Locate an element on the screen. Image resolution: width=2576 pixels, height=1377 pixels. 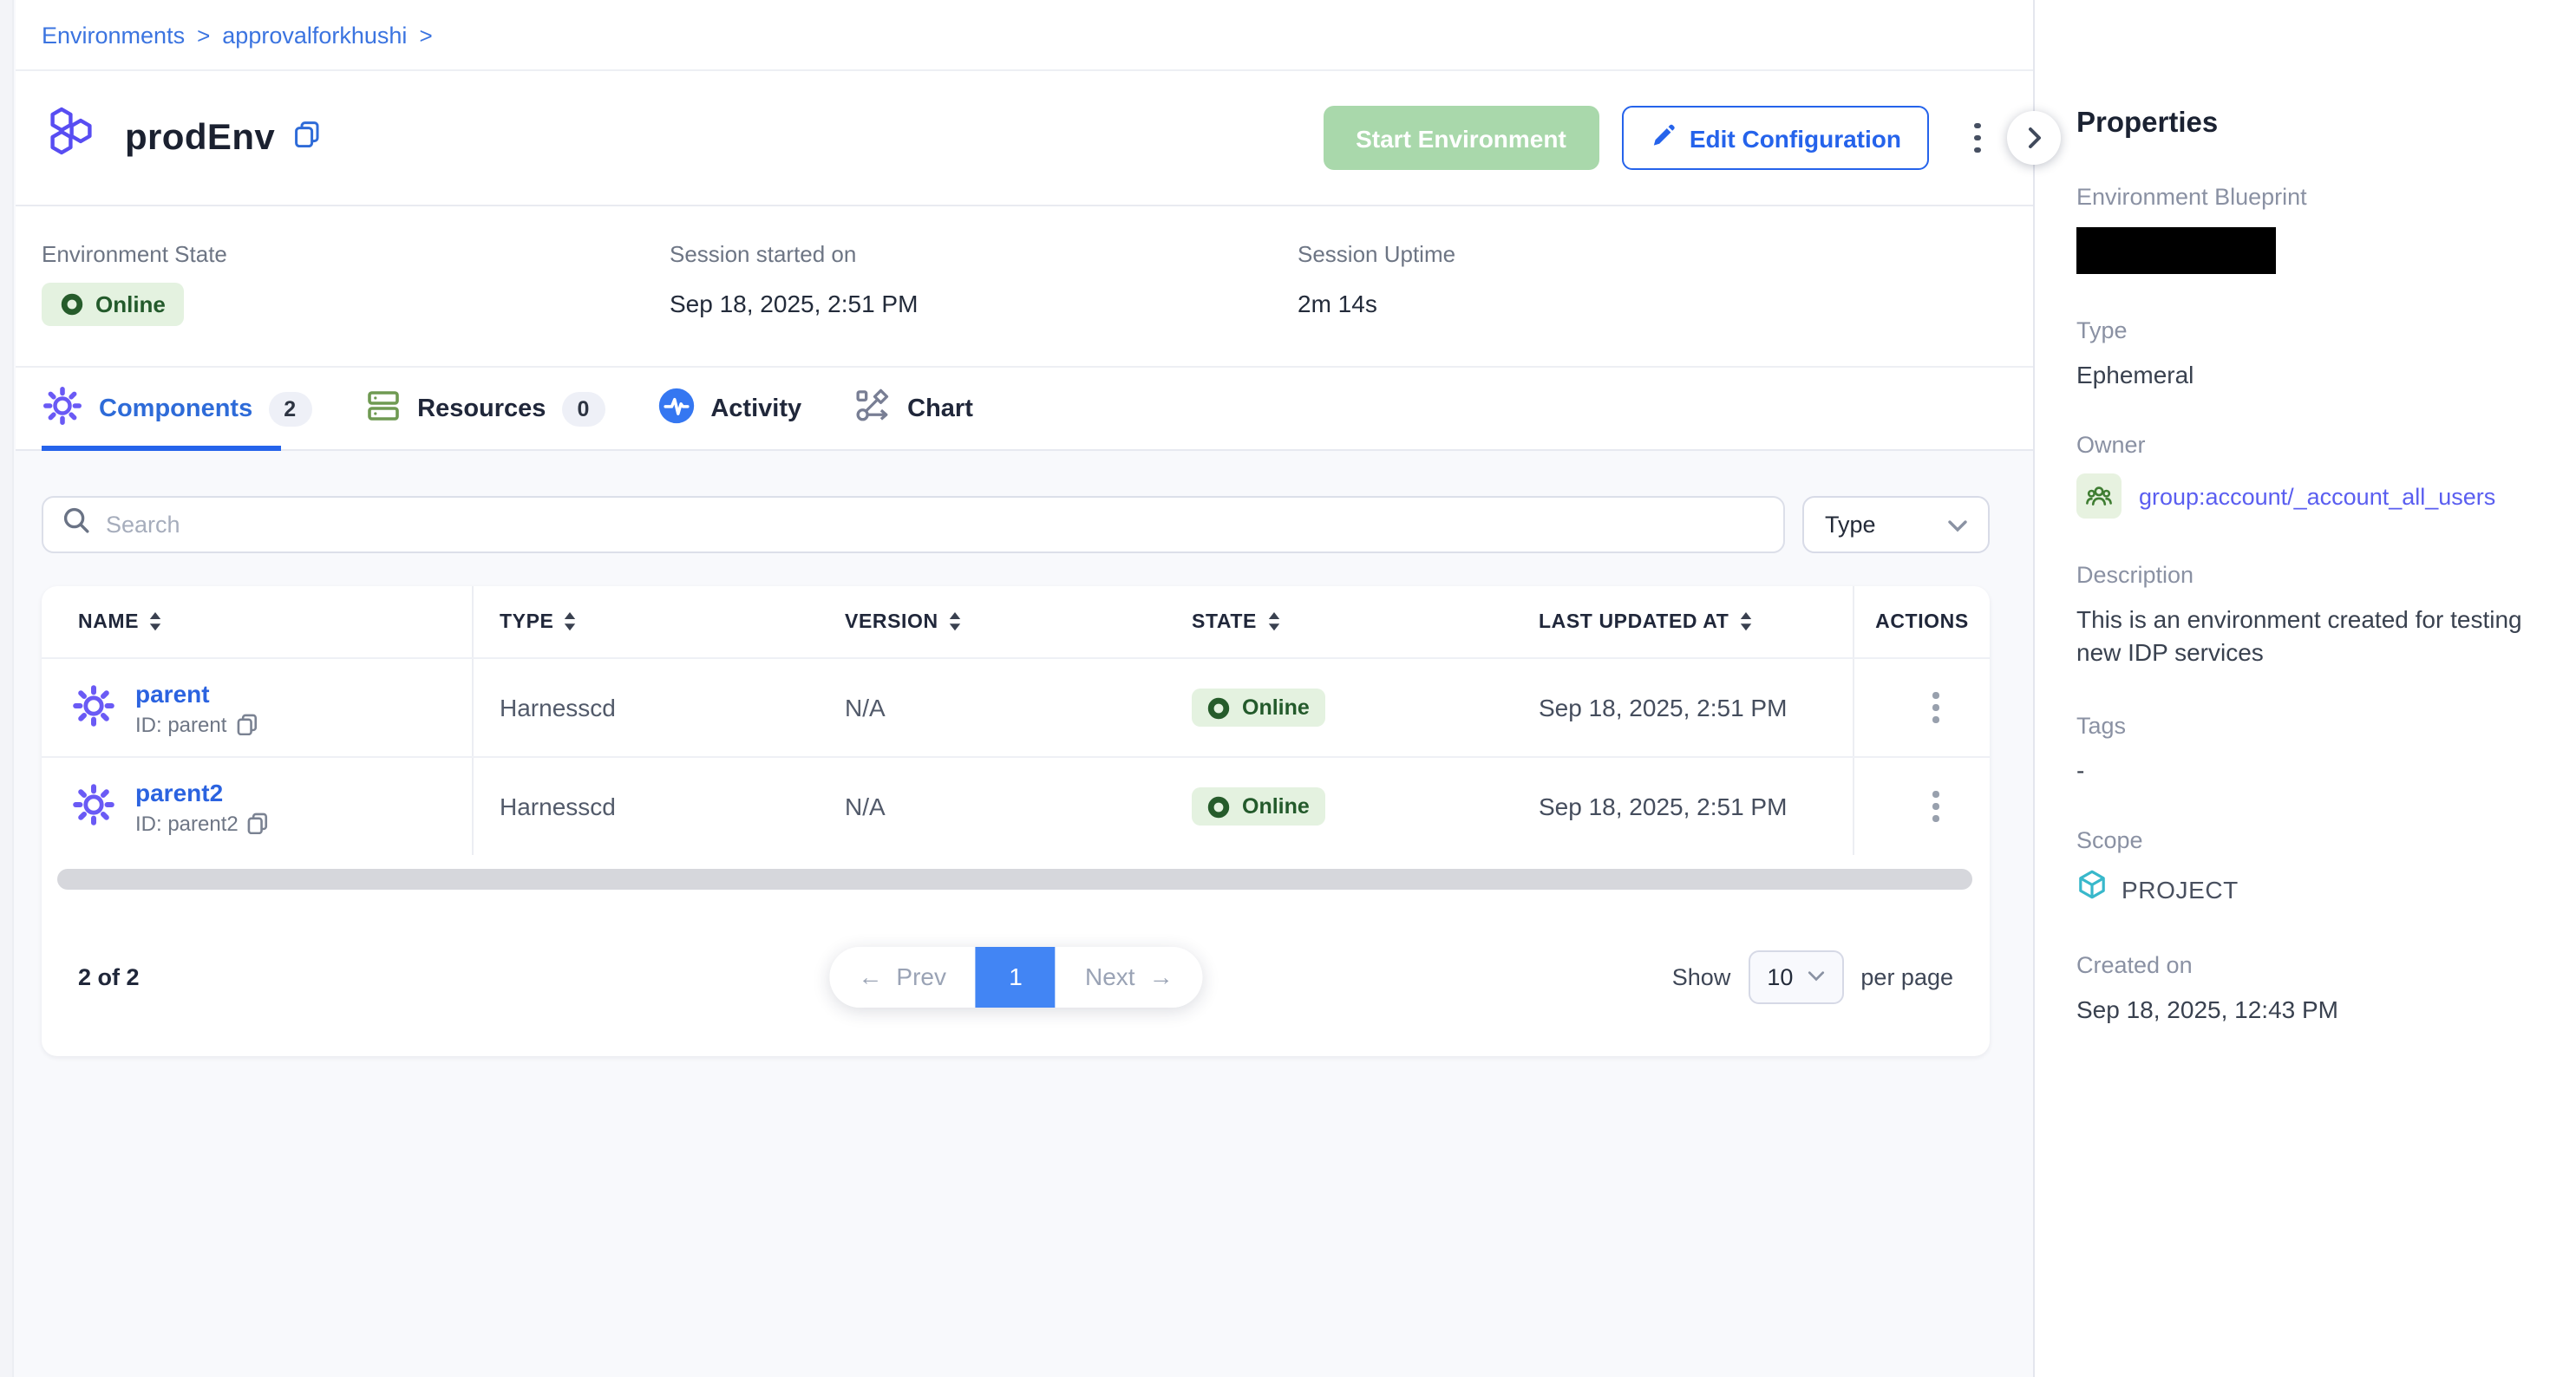
component-state: Online is located at coordinates (1365, 707).